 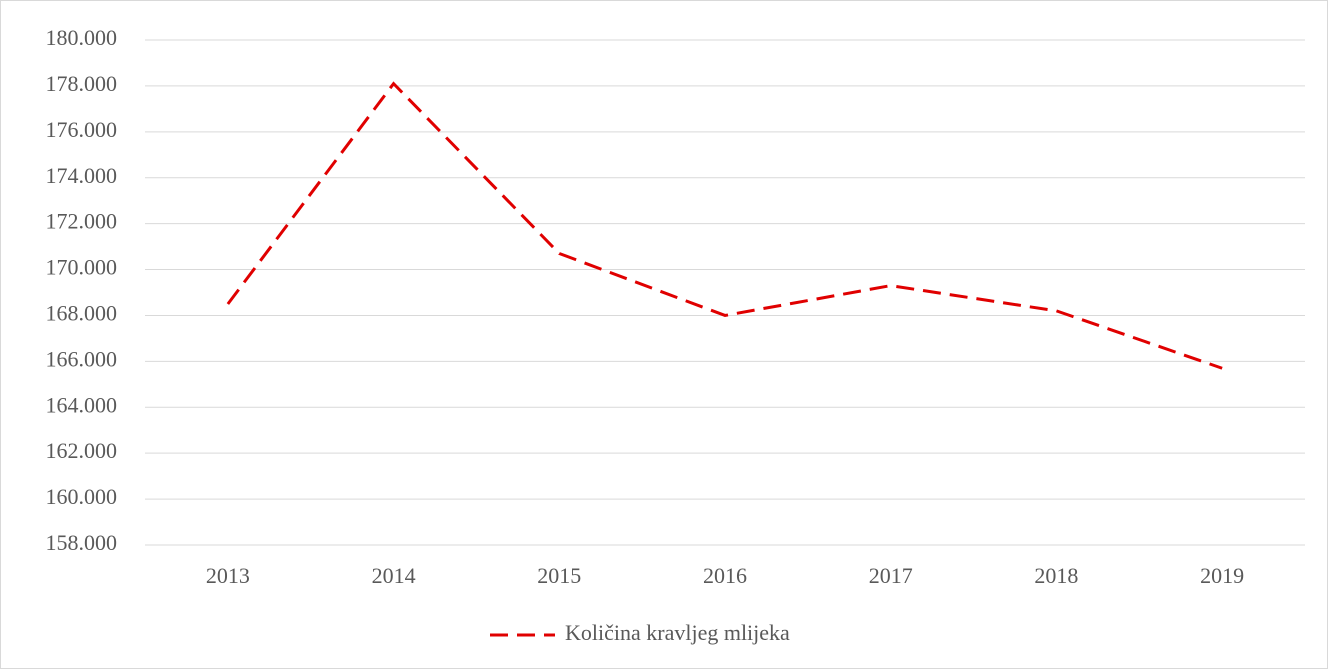 What do you see at coordinates (559, 575) in the screenshot?
I see `x-tick-label: 2015` at bounding box center [559, 575].